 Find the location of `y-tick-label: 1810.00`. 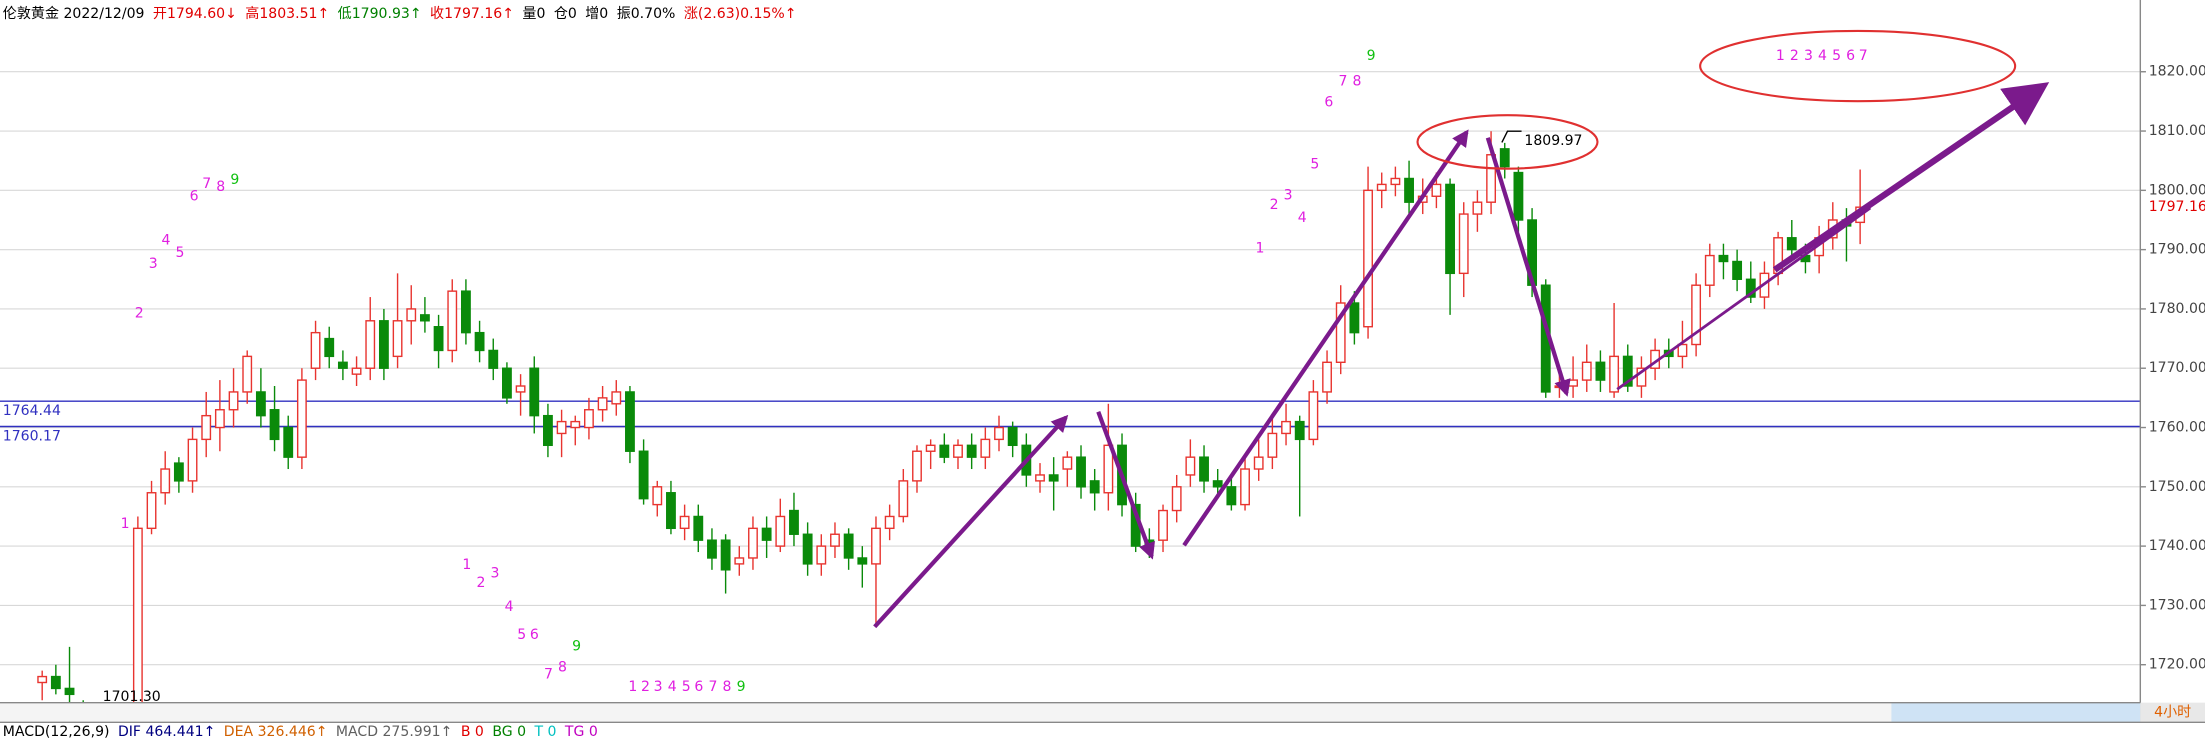

y-tick-label: 1810.00 is located at coordinates (2177, 131).